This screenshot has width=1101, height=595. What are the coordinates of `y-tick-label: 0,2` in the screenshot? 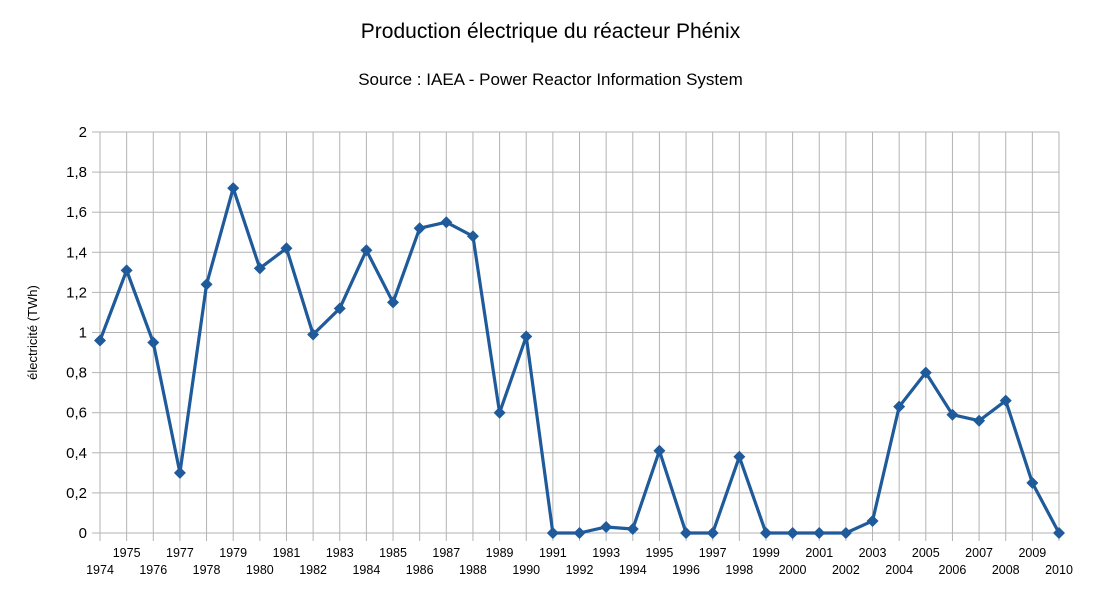 It's located at (76, 493).